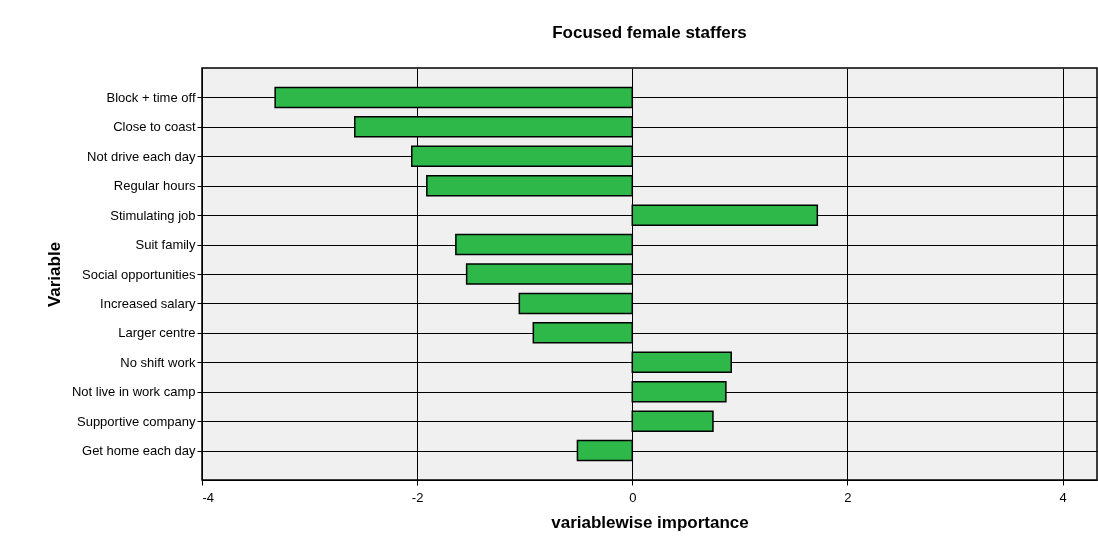  What do you see at coordinates (153, 215) in the screenshot?
I see `y-tick-label: Stimulating job` at bounding box center [153, 215].